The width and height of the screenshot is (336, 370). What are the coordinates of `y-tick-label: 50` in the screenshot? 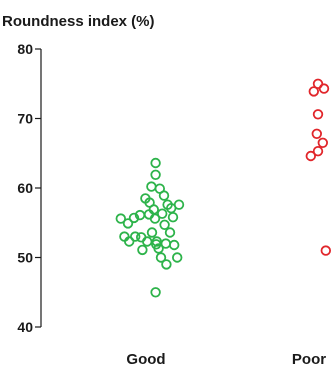 It's located at (25, 258).